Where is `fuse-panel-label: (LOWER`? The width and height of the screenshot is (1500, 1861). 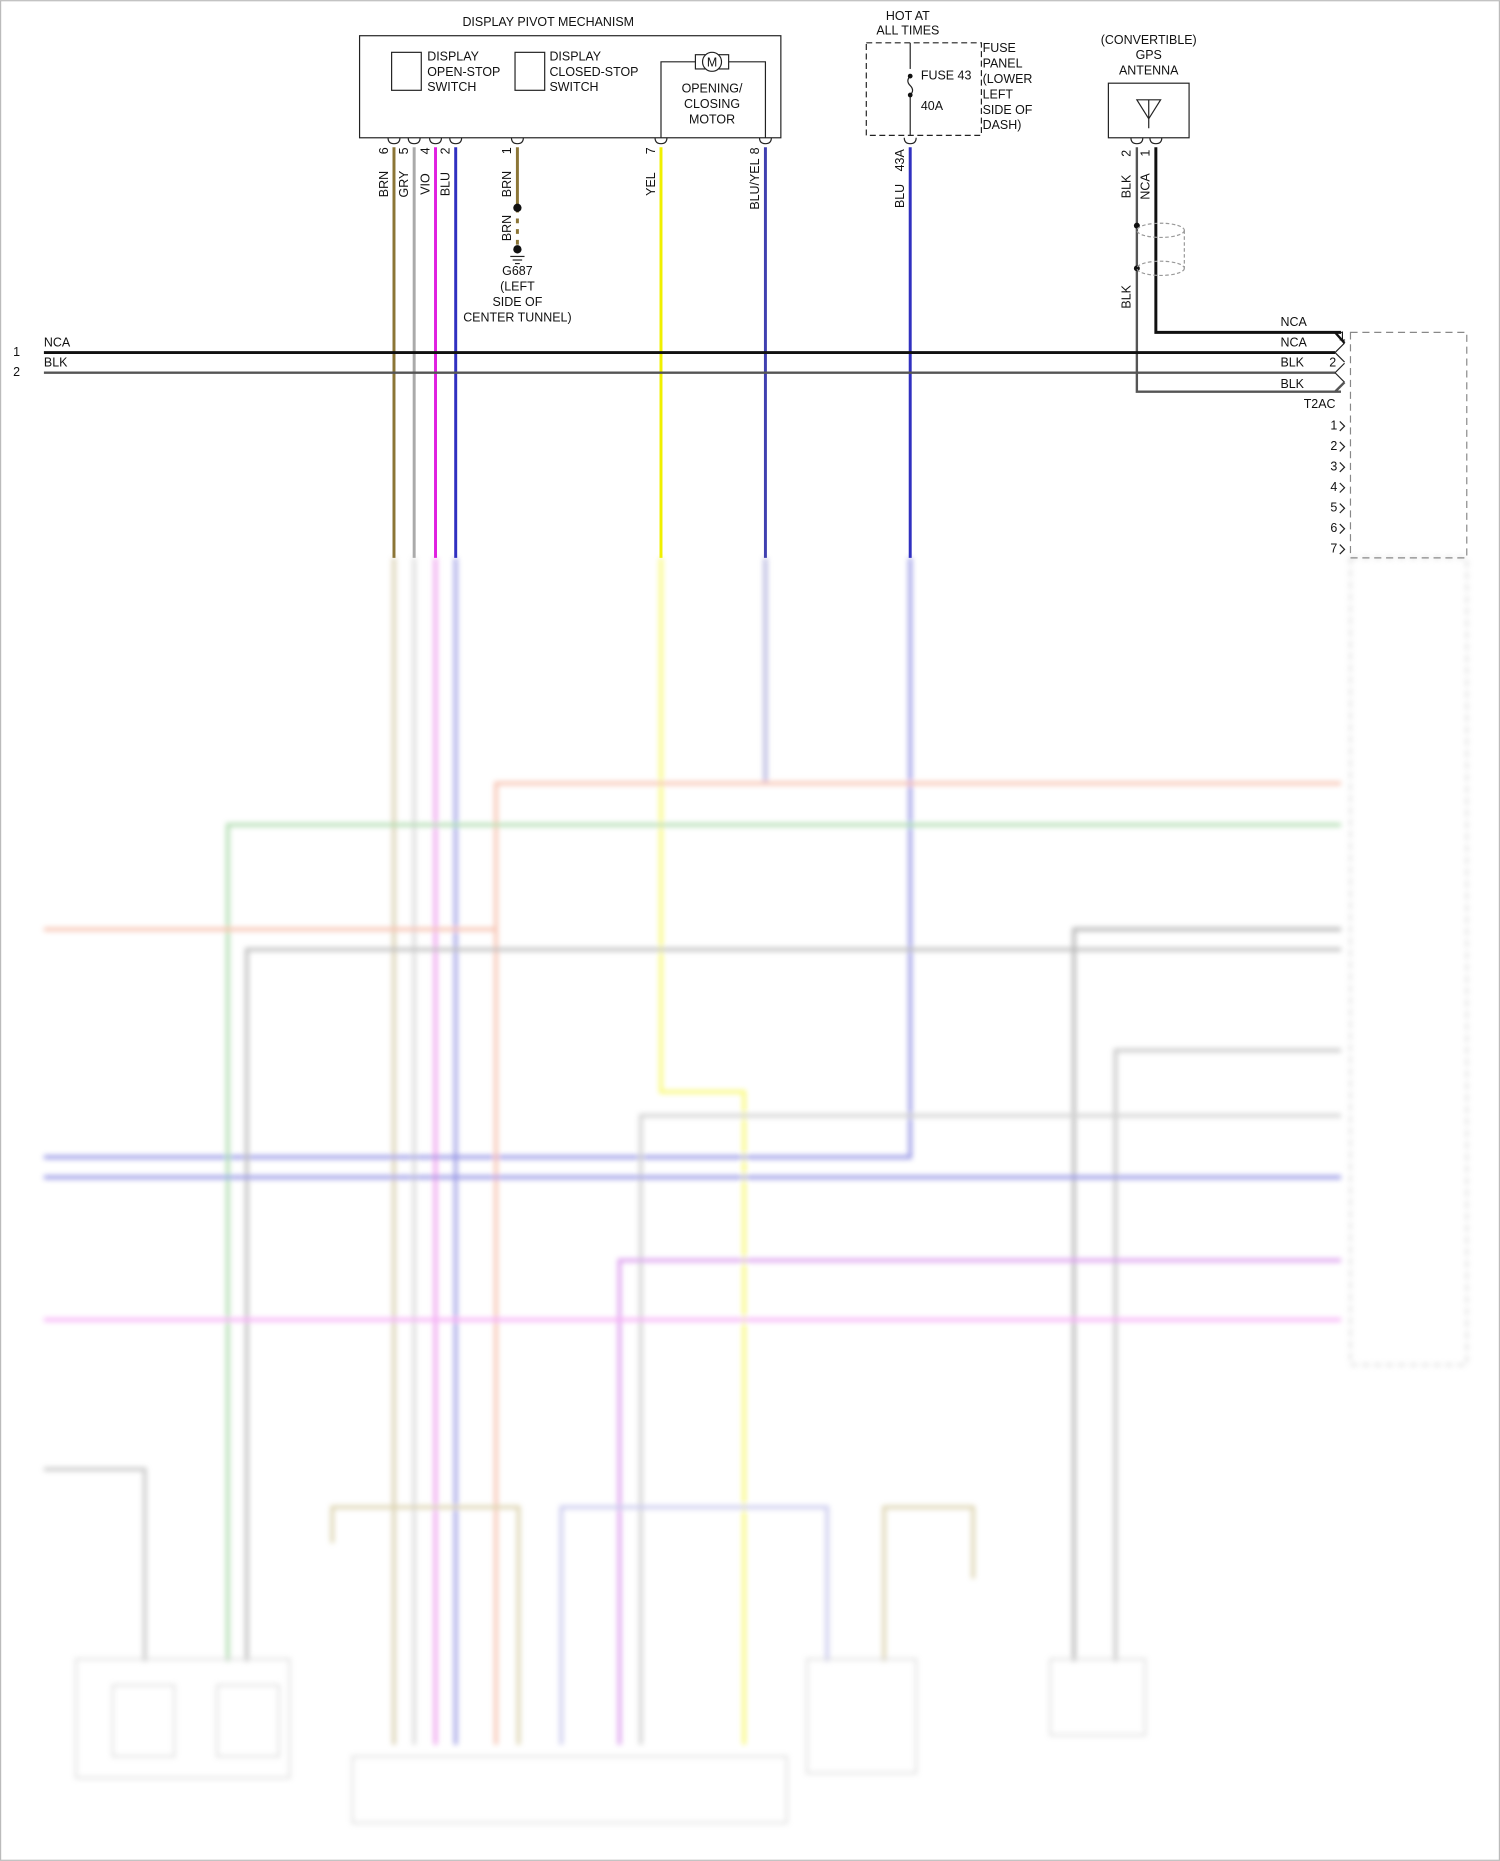 fuse-panel-label: (LOWER is located at coordinates (1008, 79).